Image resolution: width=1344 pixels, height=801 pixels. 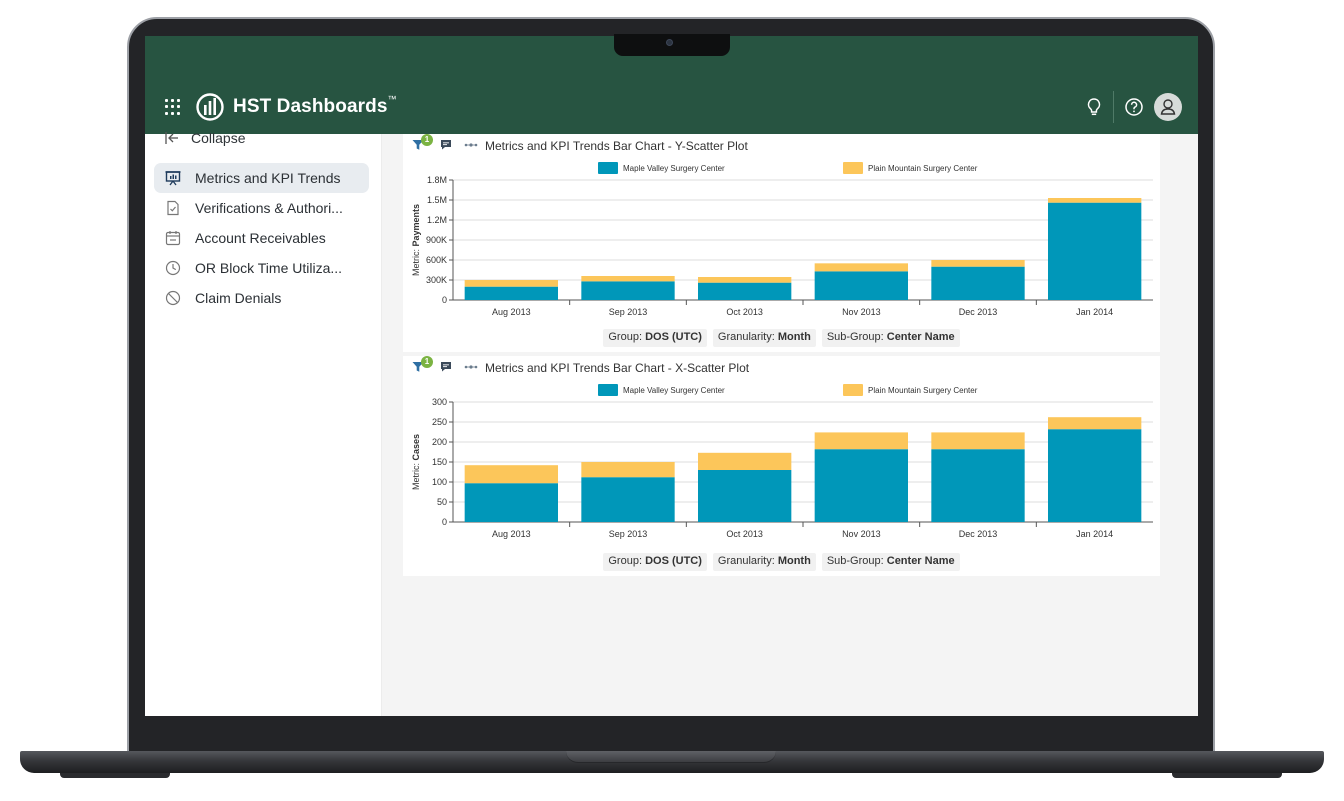 What do you see at coordinates (205, 138) in the screenshot?
I see `collapse-button: Collapse` at bounding box center [205, 138].